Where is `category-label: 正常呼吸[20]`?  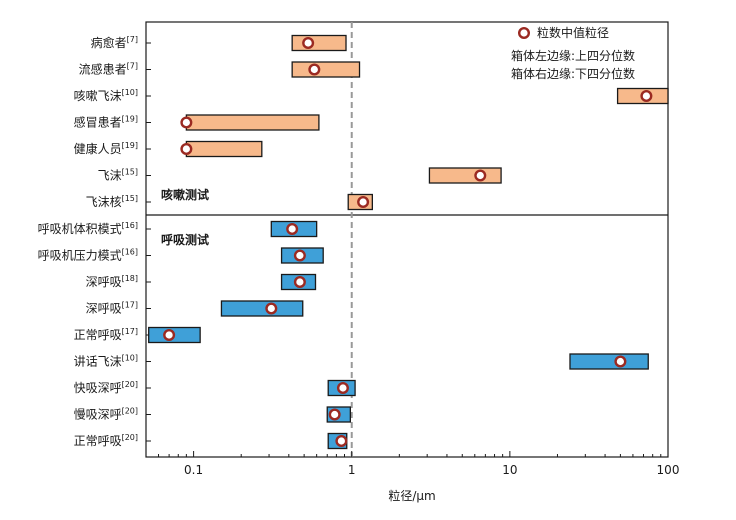 category-label: 正常呼吸[20] is located at coordinates (106, 440).